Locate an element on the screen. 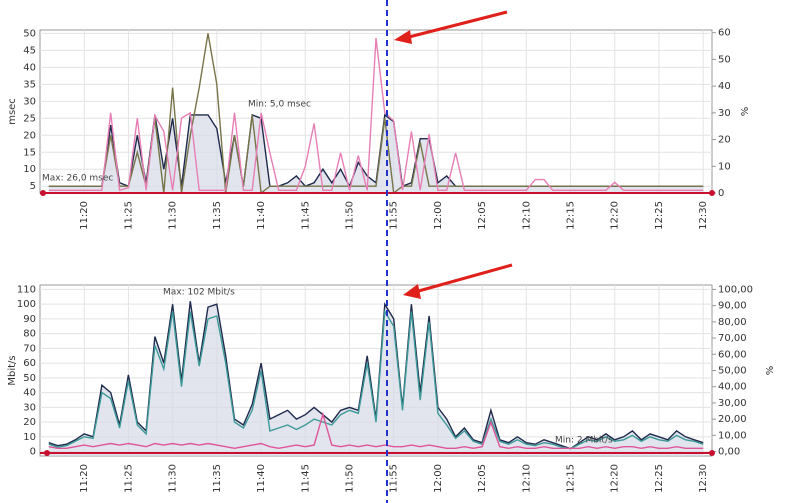 The width and height of the screenshot is (788, 503). y2-tick-label: 40,00 is located at coordinates (732, 387).